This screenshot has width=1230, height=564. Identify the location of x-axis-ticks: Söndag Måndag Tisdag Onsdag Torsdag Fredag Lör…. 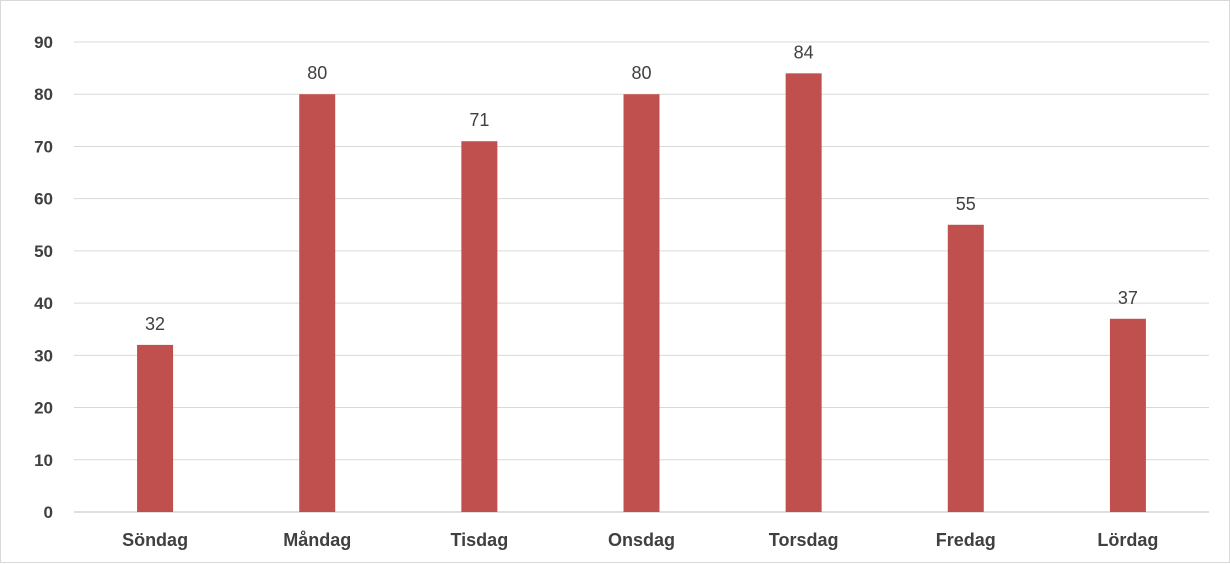
(640, 540).